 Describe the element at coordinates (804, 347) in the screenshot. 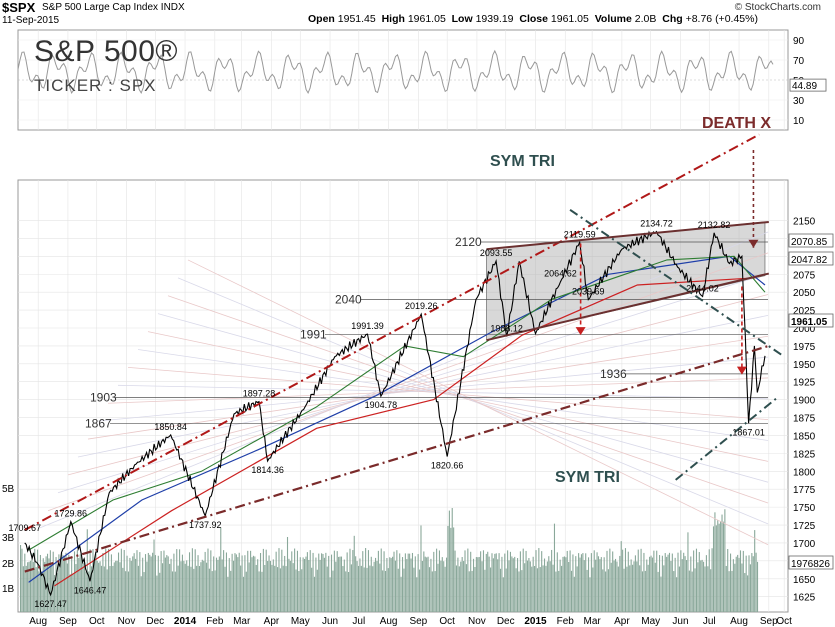

I see `y-tick-label: 1975` at that location.